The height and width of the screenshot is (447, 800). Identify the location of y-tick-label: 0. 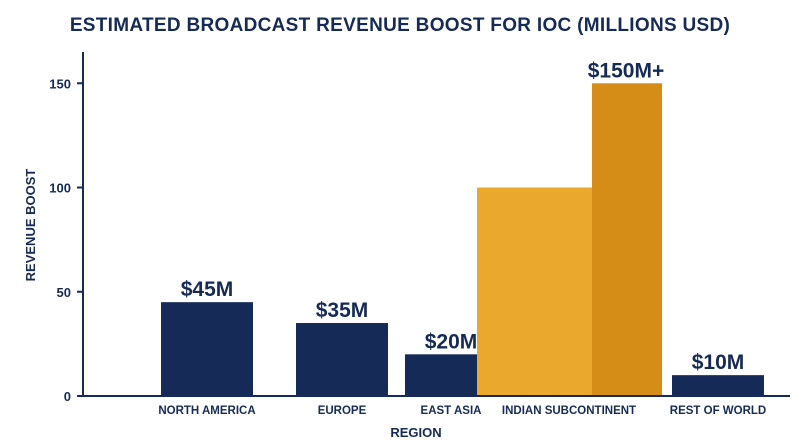
(67, 396).